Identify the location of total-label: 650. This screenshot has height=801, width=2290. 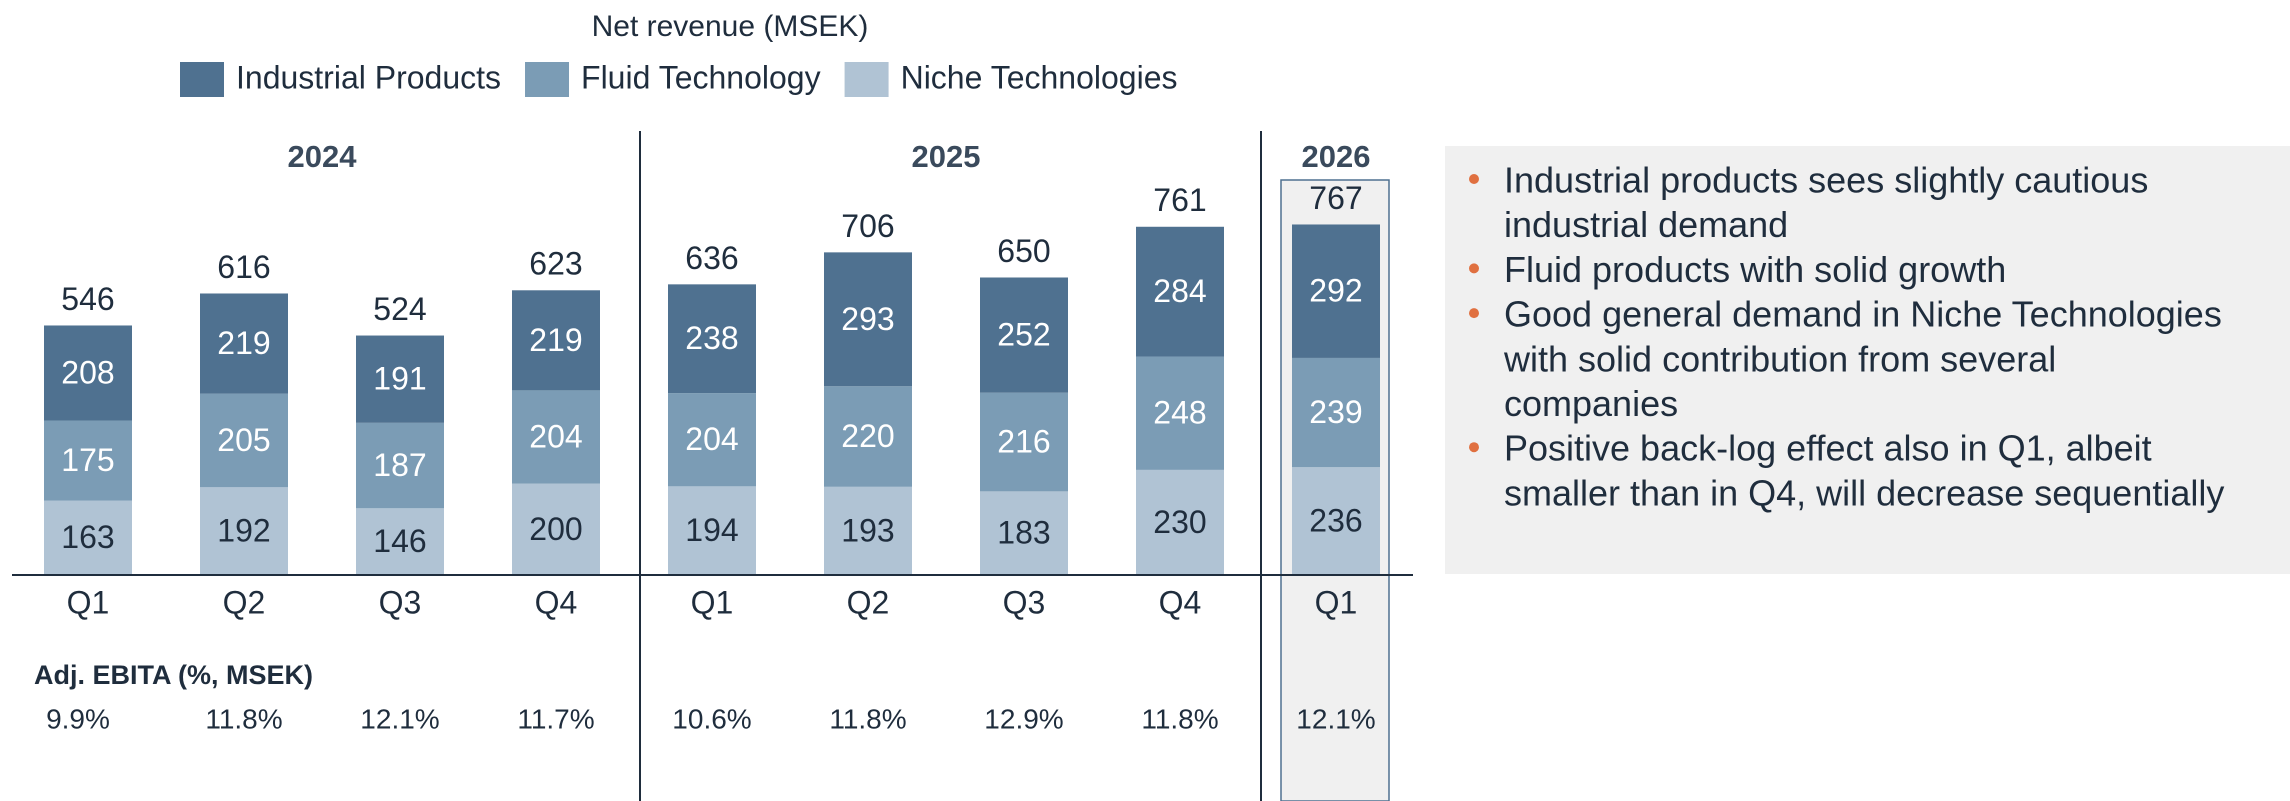
(1023, 251).